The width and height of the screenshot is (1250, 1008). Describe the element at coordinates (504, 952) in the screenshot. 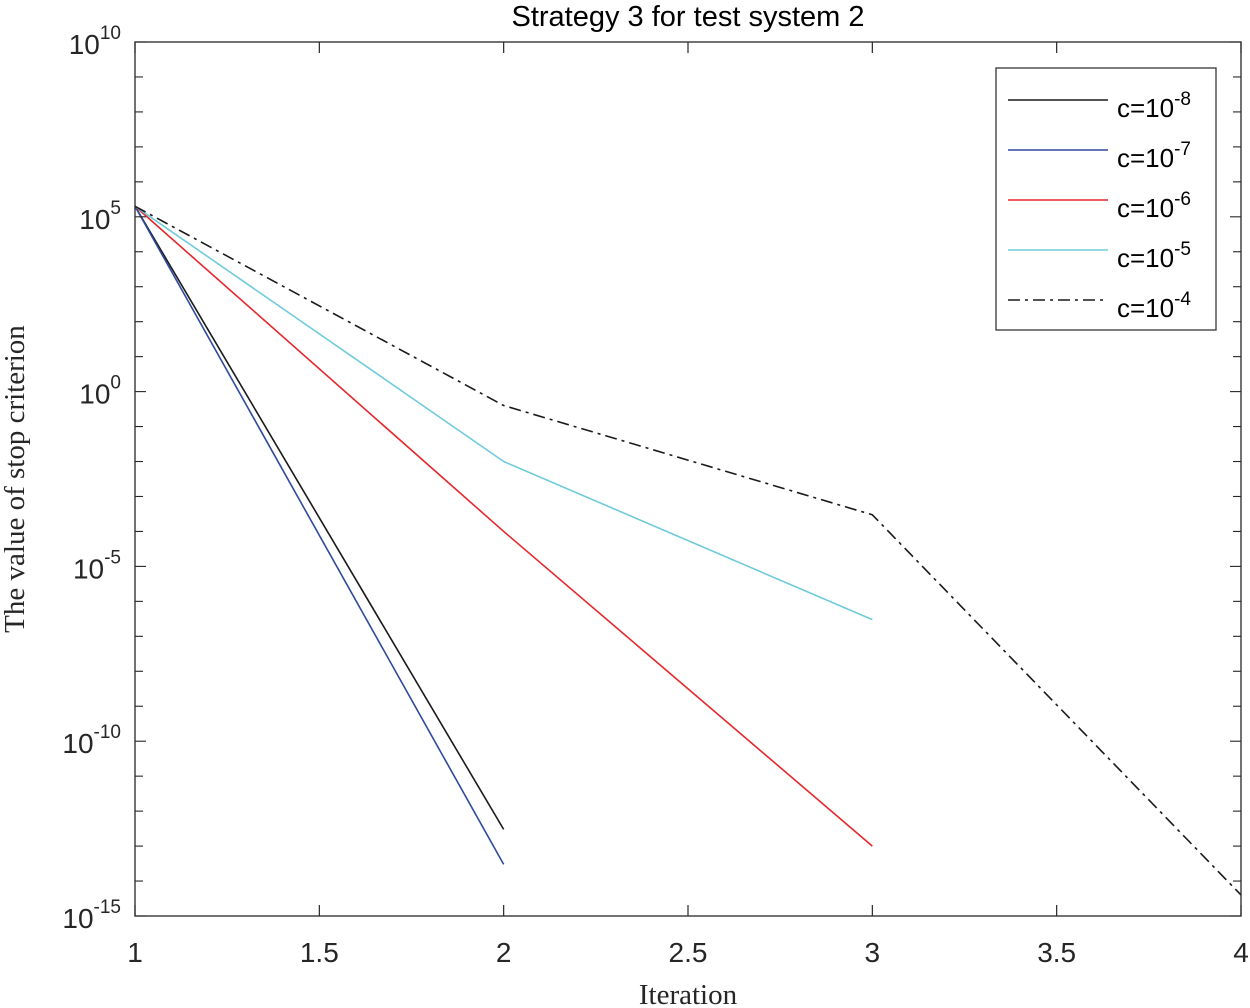

I see `x-tick-label: 2` at that location.